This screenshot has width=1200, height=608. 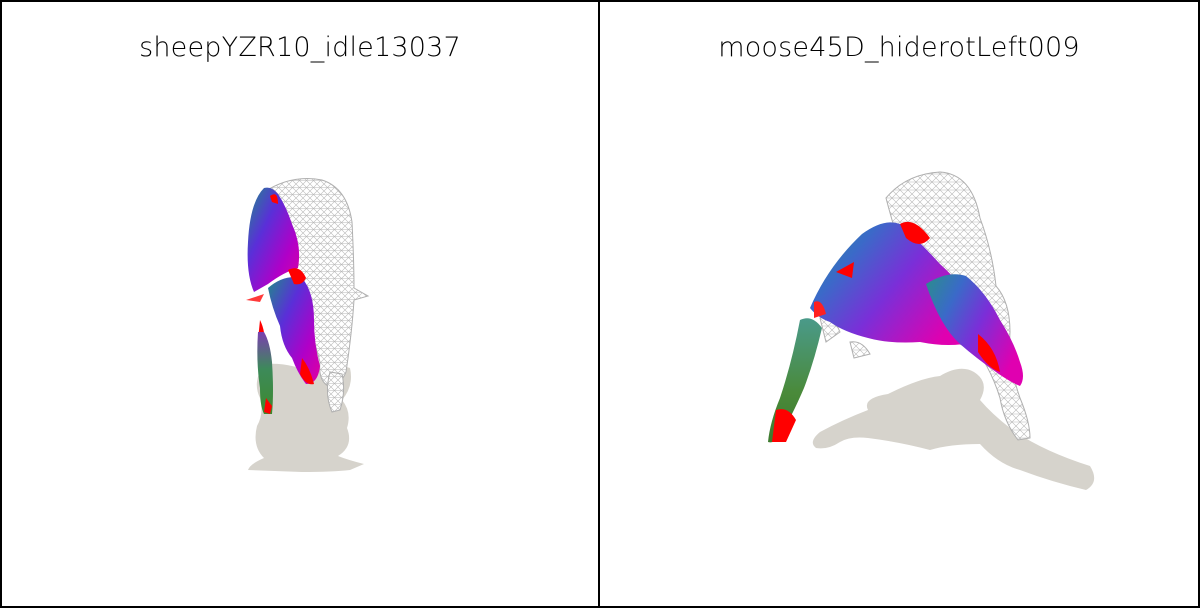 I want to click on sheep-colored-body, so click(x=273, y=239).